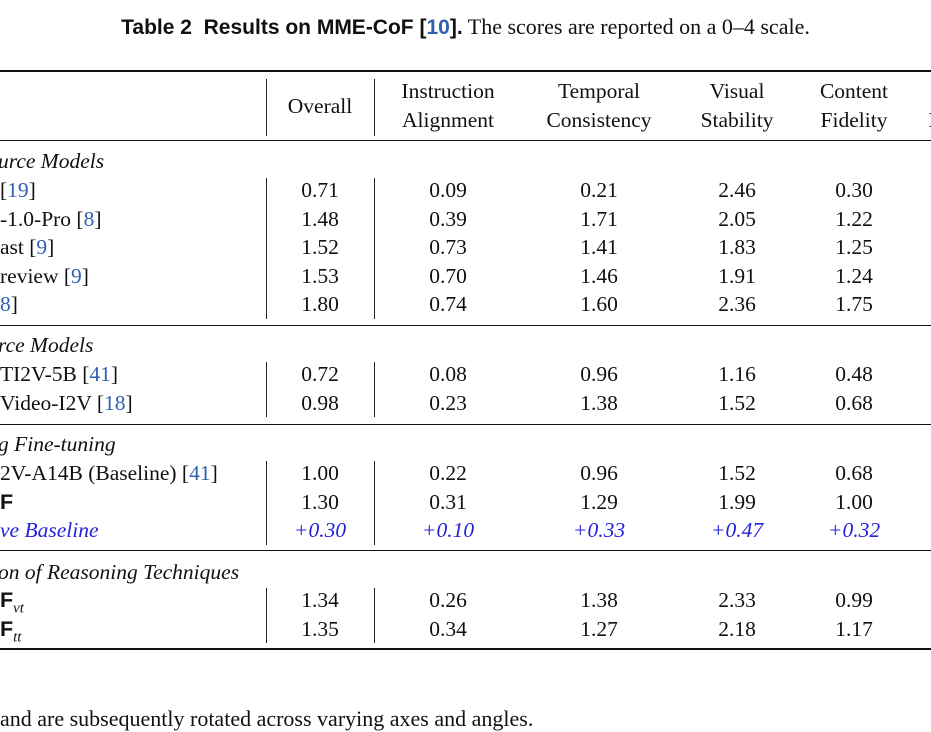  I want to click on table-cell: 1.22, so click(854, 218).